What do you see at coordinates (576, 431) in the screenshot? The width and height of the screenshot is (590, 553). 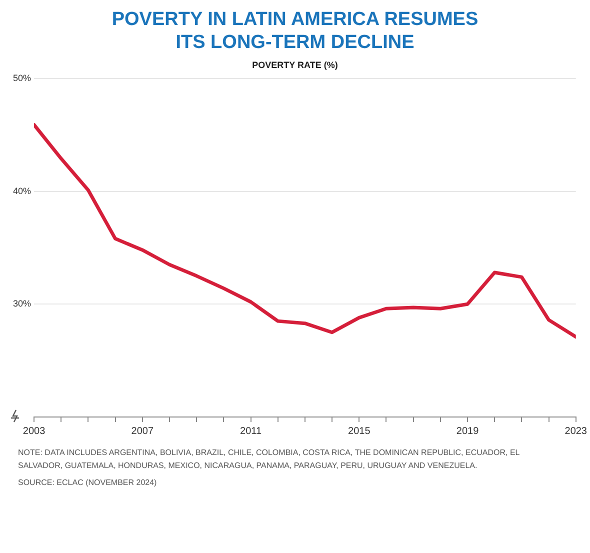 I see `x-tick-label: 2023` at bounding box center [576, 431].